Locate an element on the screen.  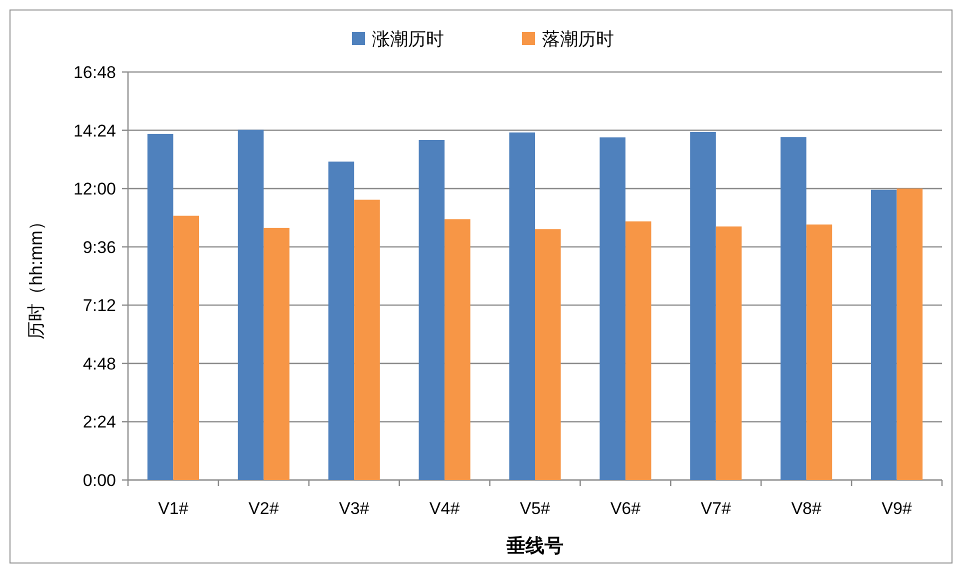
legend: 落潮历时 is located at coordinates (578, 39).